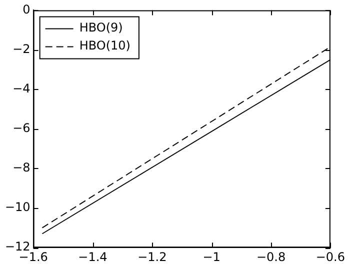 The height and width of the screenshot is (268, 348). I want to click on y-tick-label: −6, so click(21, 128).